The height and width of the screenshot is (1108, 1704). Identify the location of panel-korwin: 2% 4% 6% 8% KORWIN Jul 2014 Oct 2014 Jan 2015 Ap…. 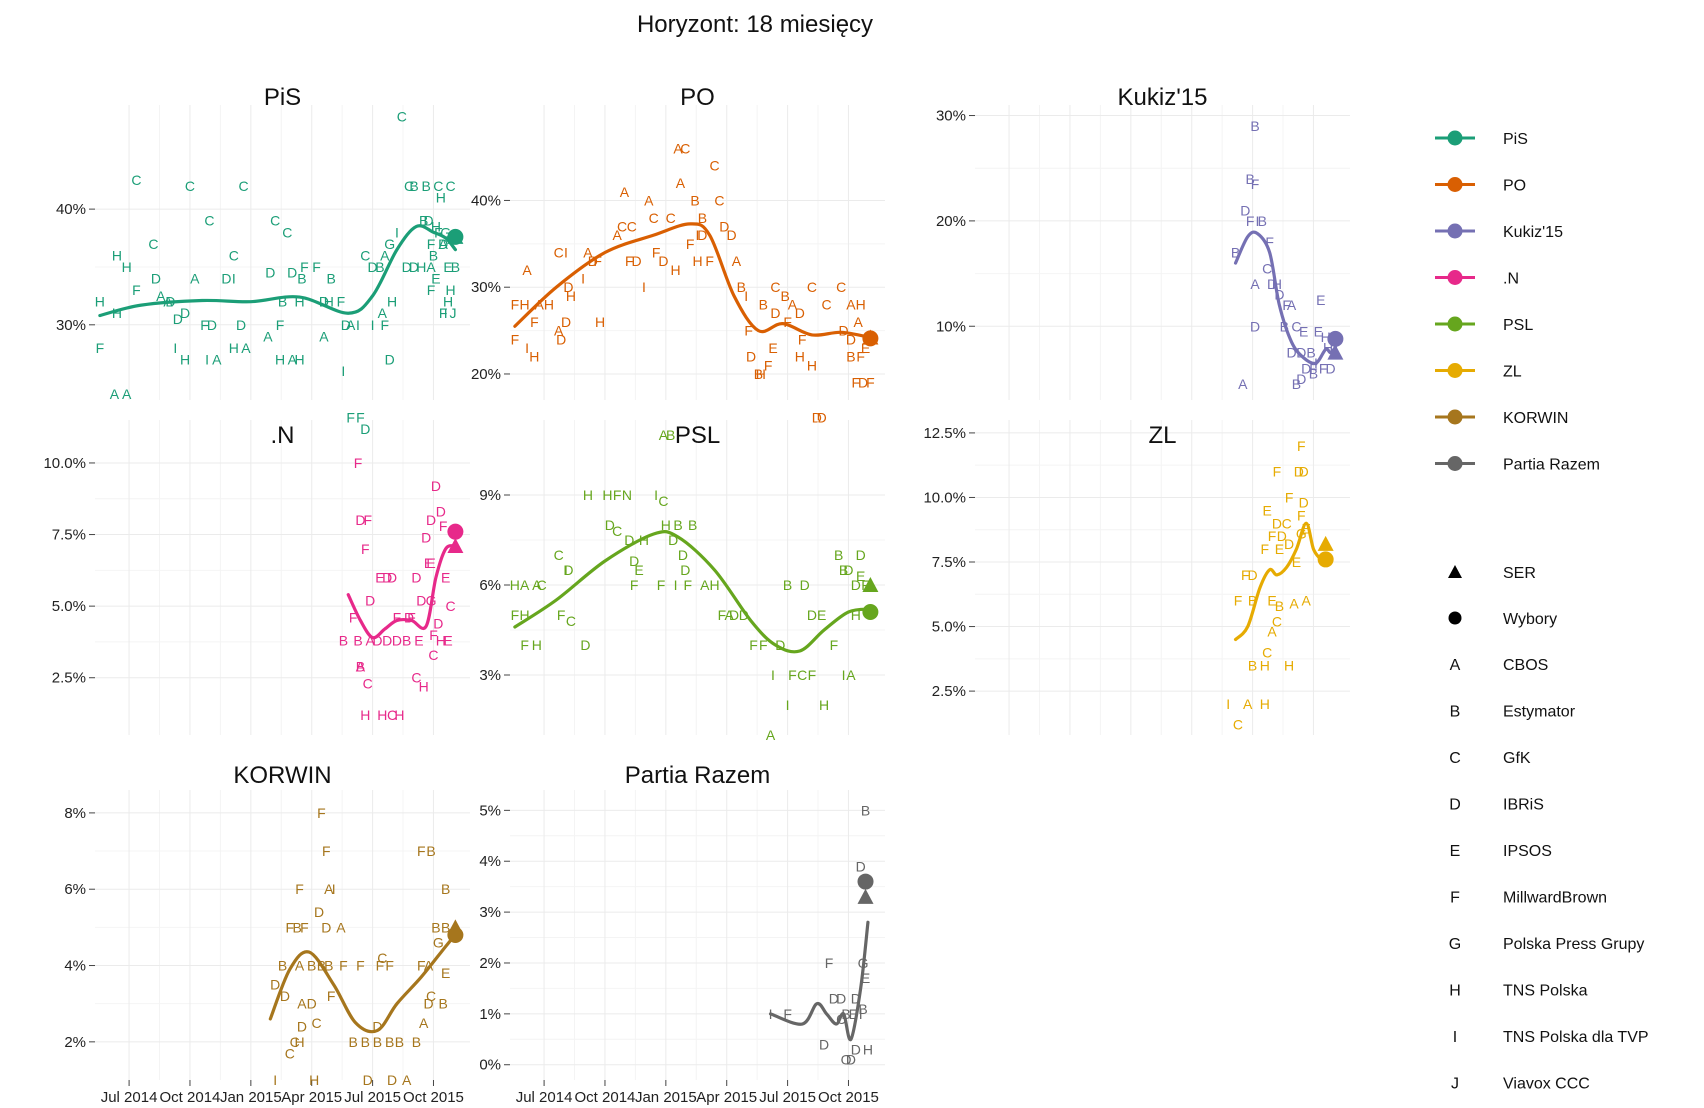
(267, 934).